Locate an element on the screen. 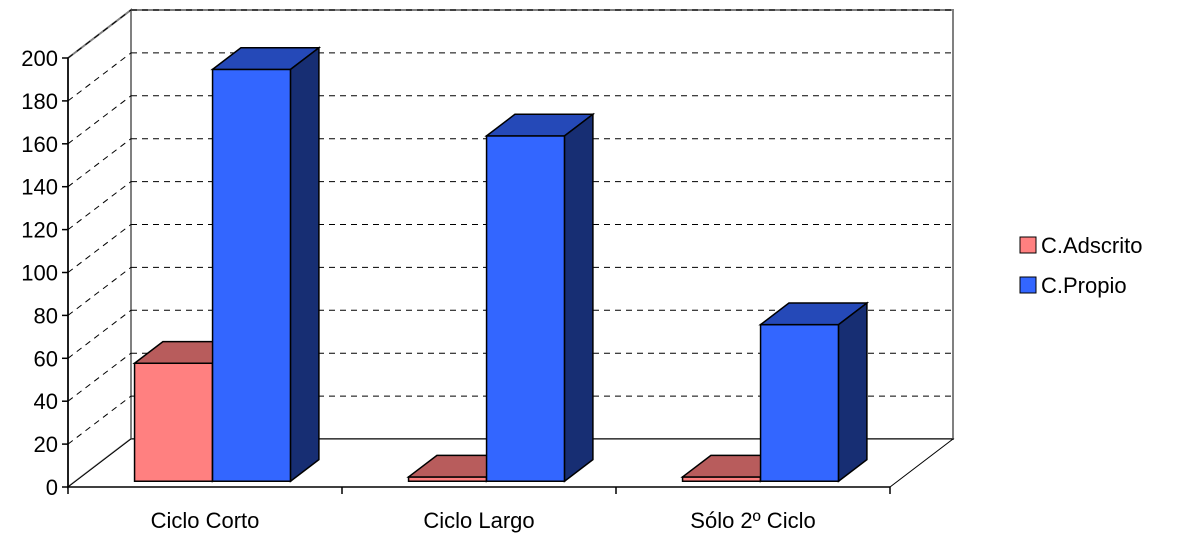 The width and height of the screenshot is (1177, 536). side-wall is located at coordinates (99, 248).